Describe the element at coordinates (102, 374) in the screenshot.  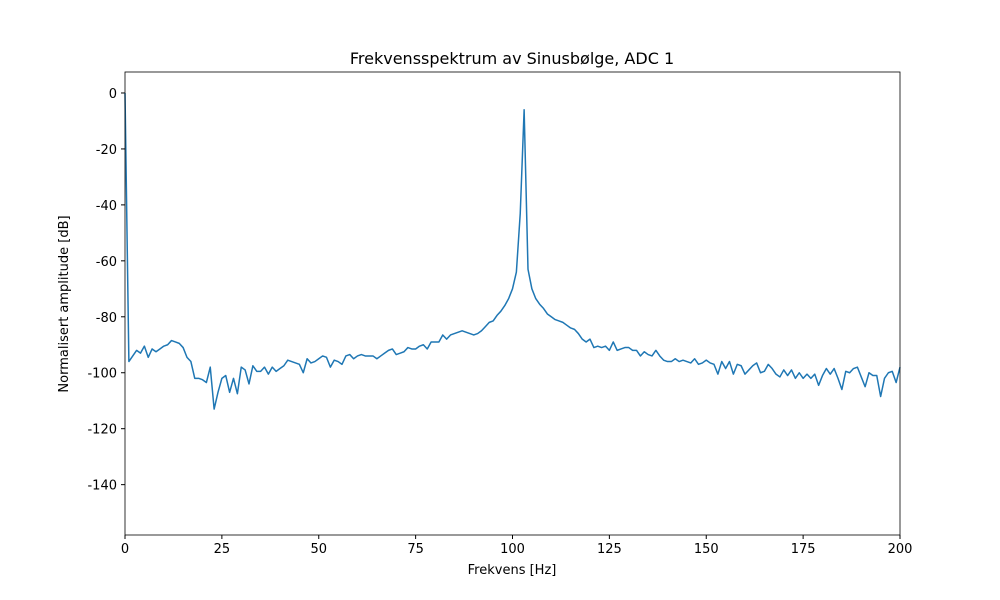
I see `y-tick-label: -100` at that location.